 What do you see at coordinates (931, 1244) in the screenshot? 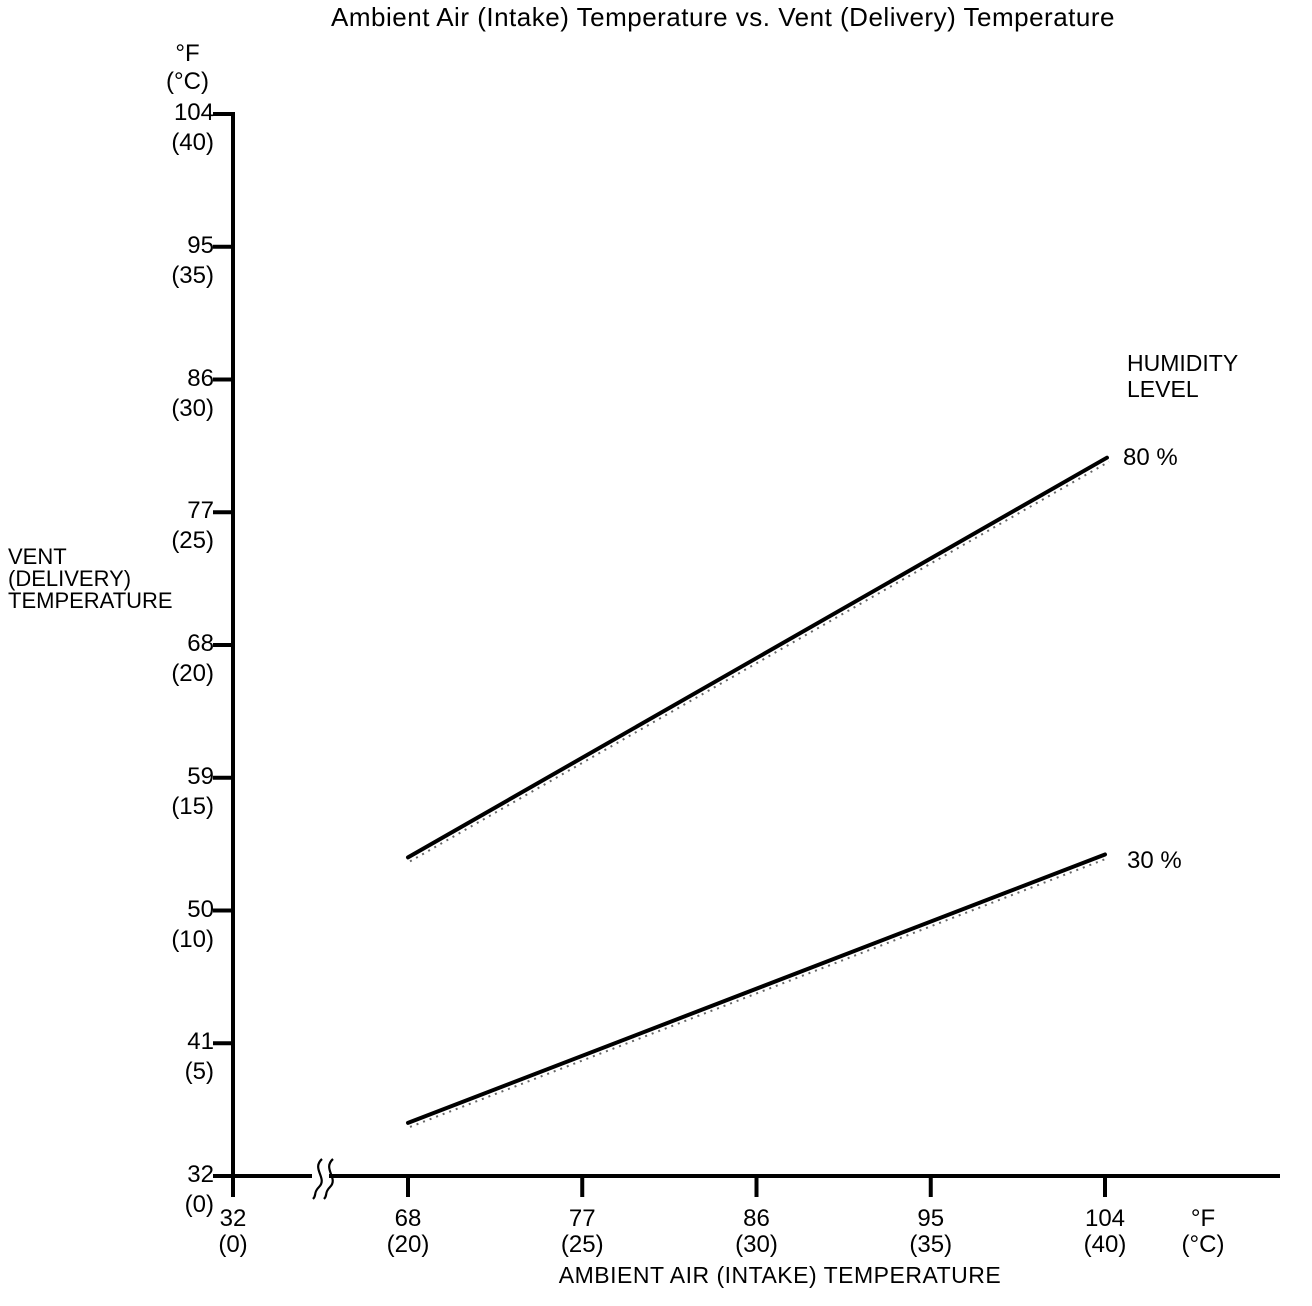
I see `x-tick-c: (35)` at bounding box center [931, 1244].